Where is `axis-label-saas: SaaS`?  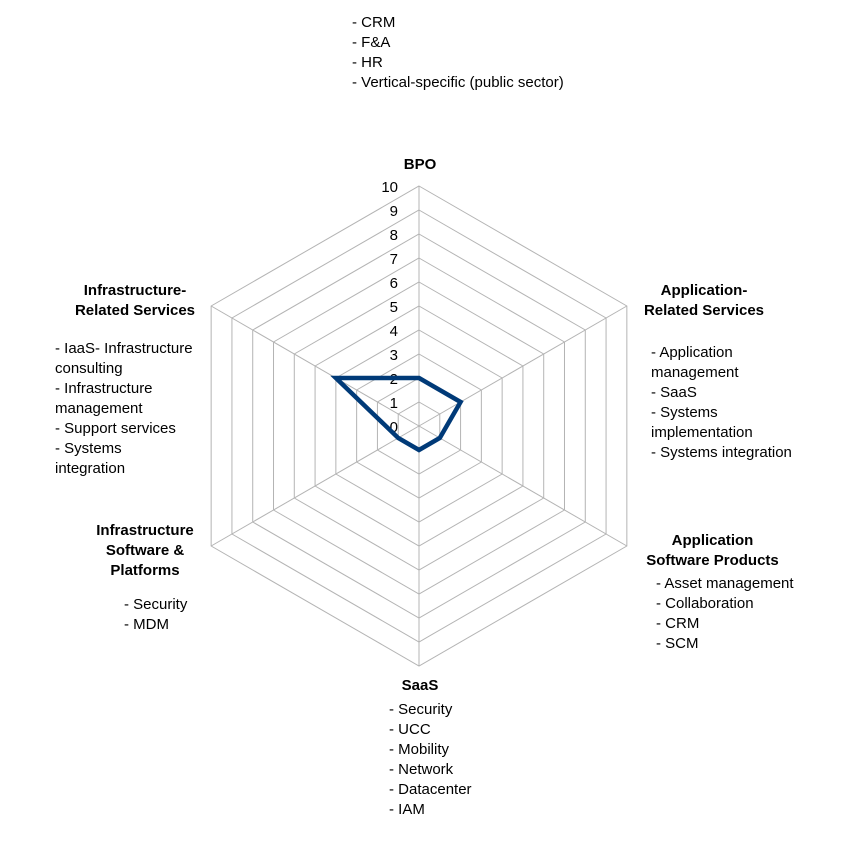
axis-label-saas: SaaS is located at coordinates (420, 685).